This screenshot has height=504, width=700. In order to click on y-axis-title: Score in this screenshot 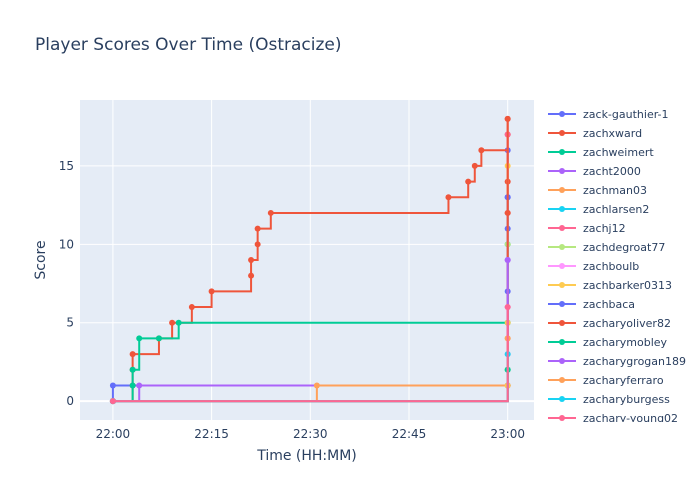, I will do `click(41, 259)`.